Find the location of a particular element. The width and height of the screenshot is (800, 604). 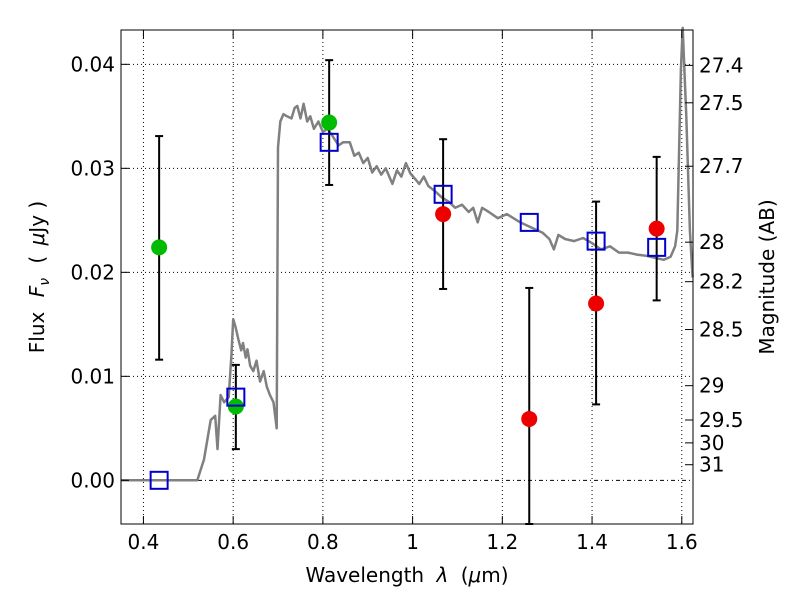

x-tick-label: 1.2 is located at coordinates (502, 542).